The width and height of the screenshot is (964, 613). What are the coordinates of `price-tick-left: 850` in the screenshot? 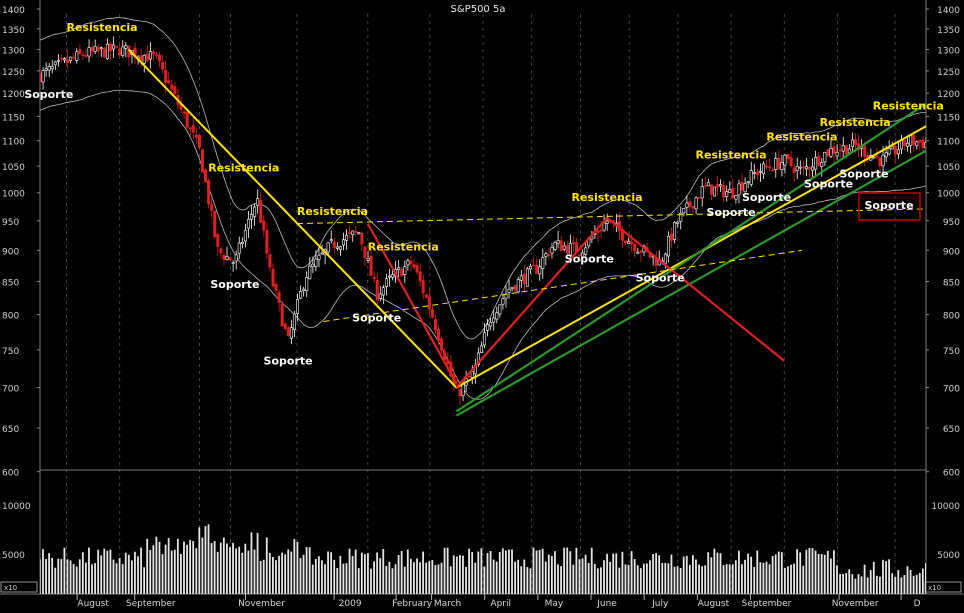 It's located at (10, 284).